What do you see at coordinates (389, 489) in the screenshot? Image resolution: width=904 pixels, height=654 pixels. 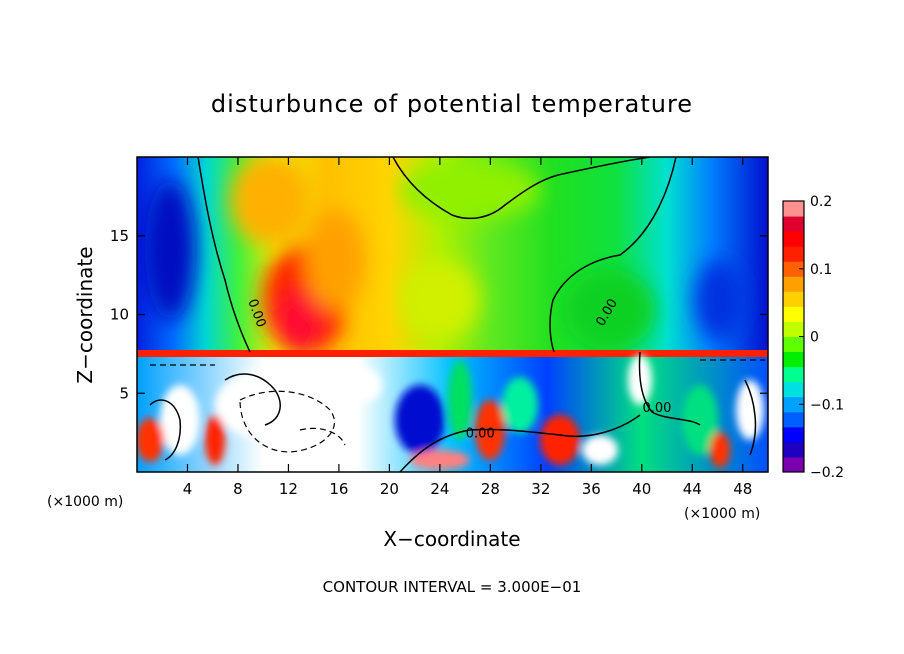 I see `x-tick-label: 20` at bounding box center [389, 489].